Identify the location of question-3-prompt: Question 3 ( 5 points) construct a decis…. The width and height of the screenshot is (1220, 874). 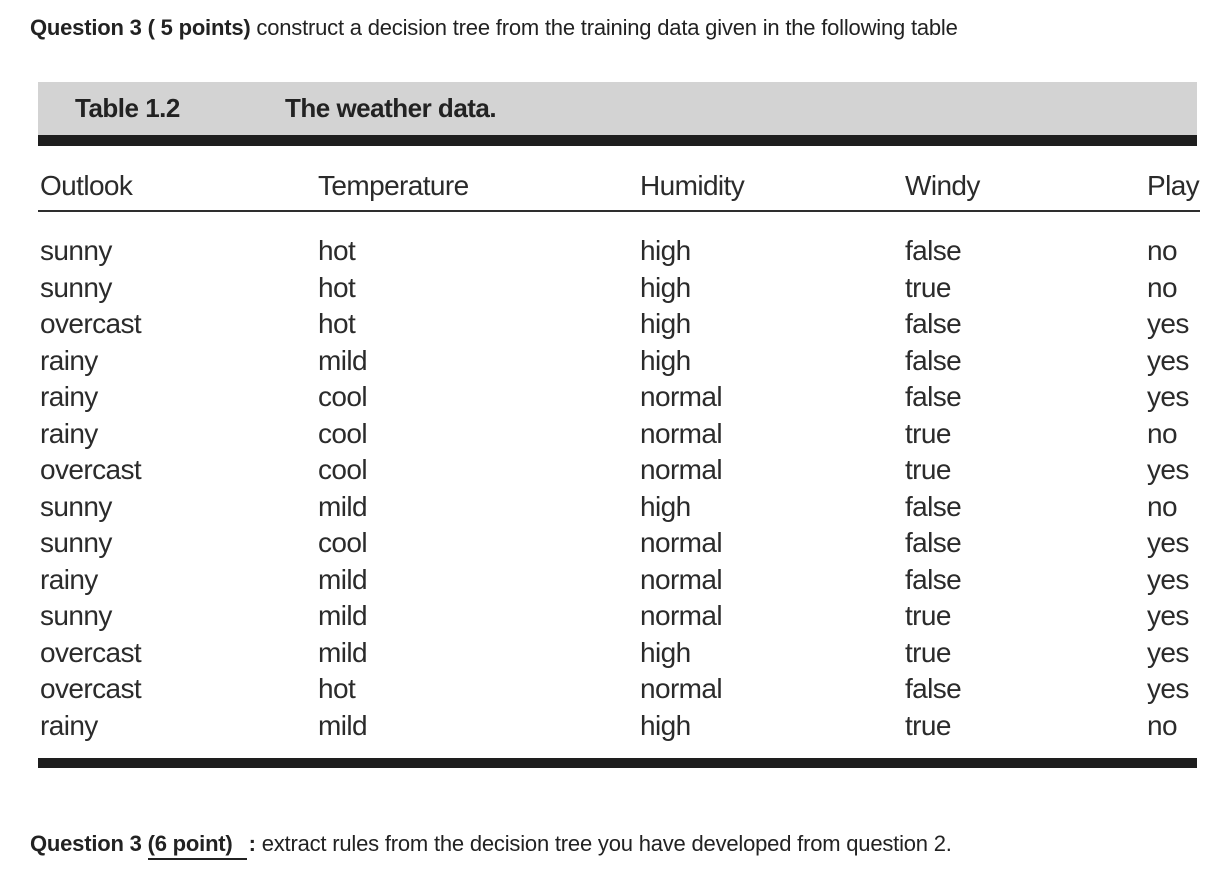
(494, 28).